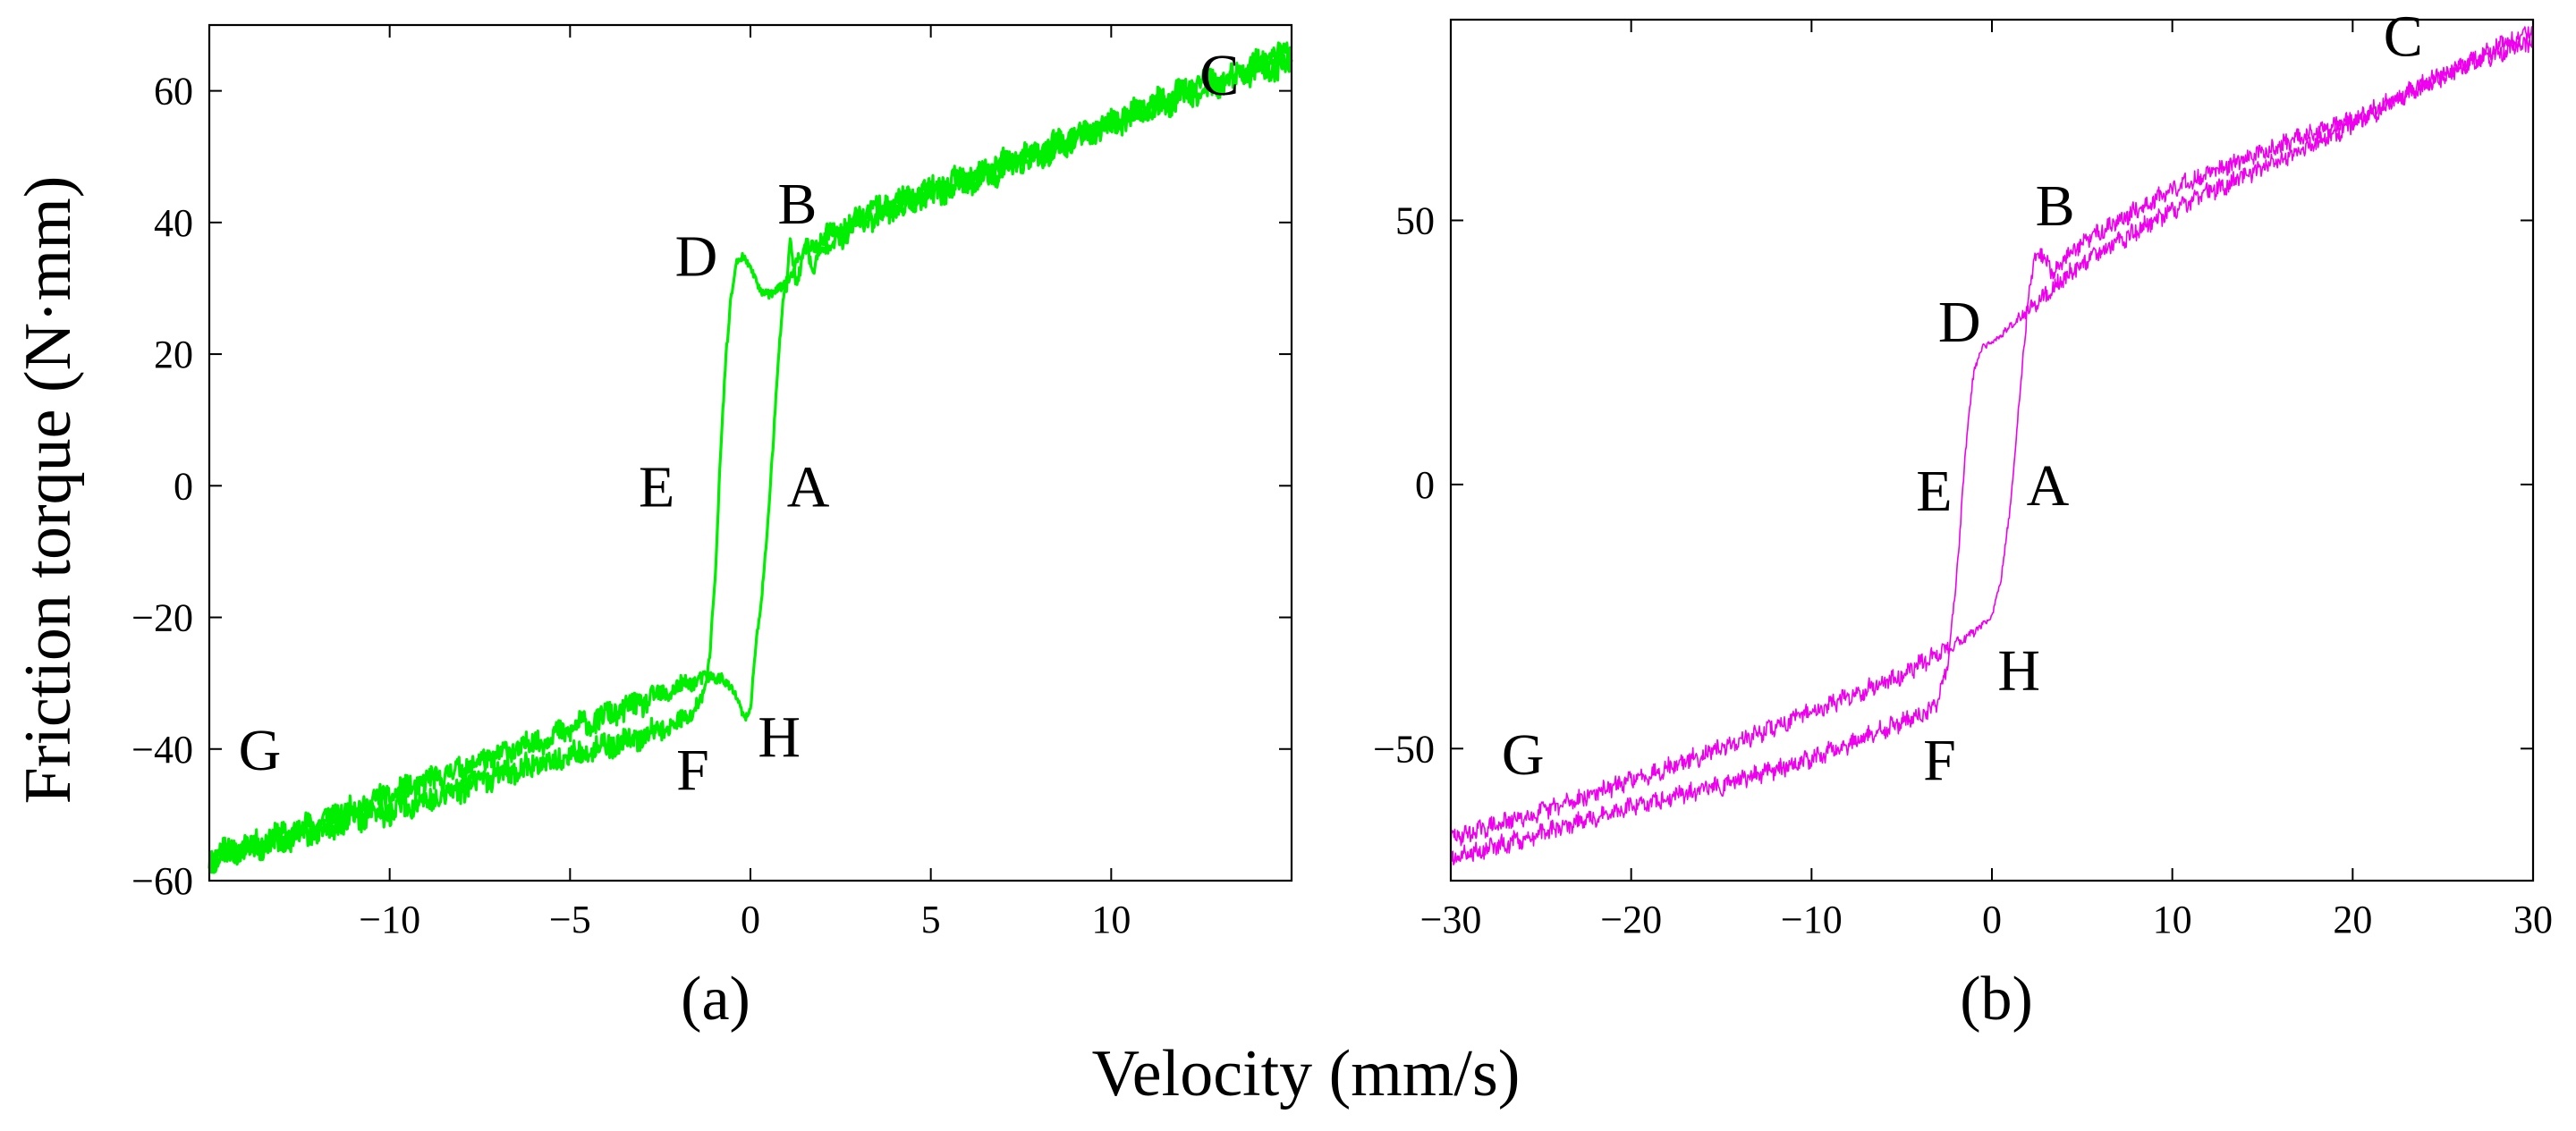  I want to click on panel-a-ytick-label: −40, so click(162, 750).